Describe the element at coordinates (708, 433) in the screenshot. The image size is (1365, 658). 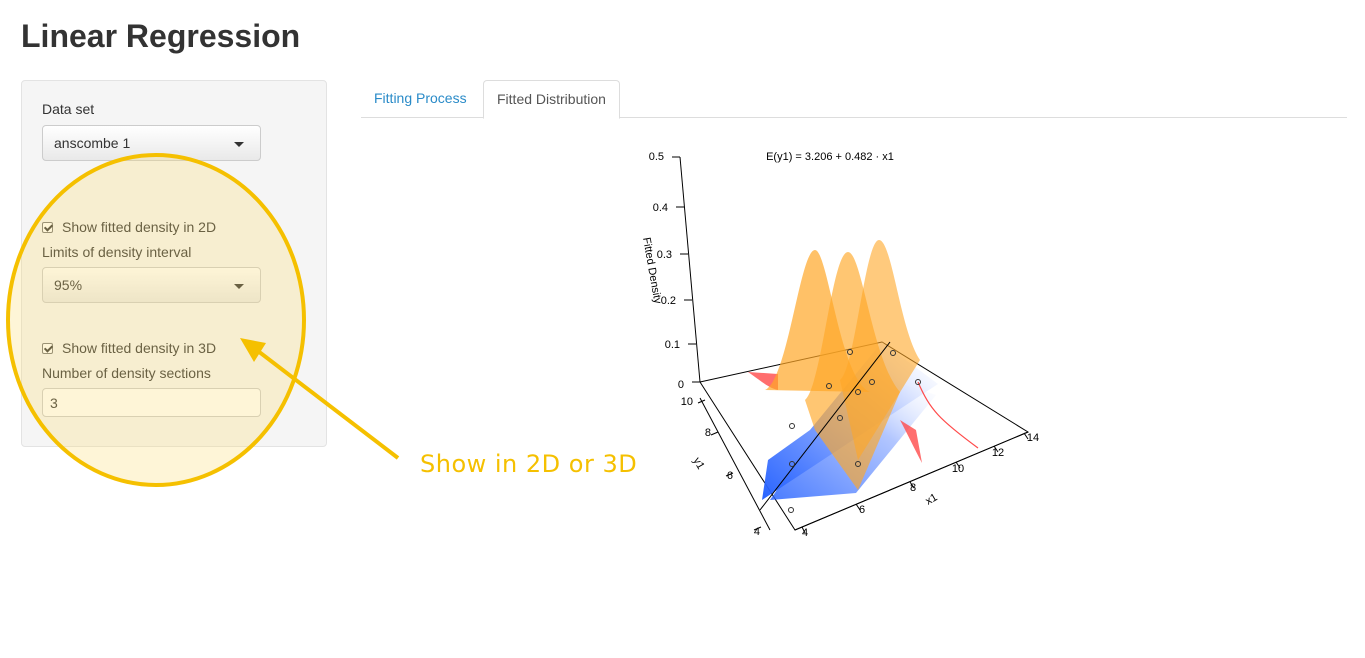
I see `y-tick-label: 8` at that location.